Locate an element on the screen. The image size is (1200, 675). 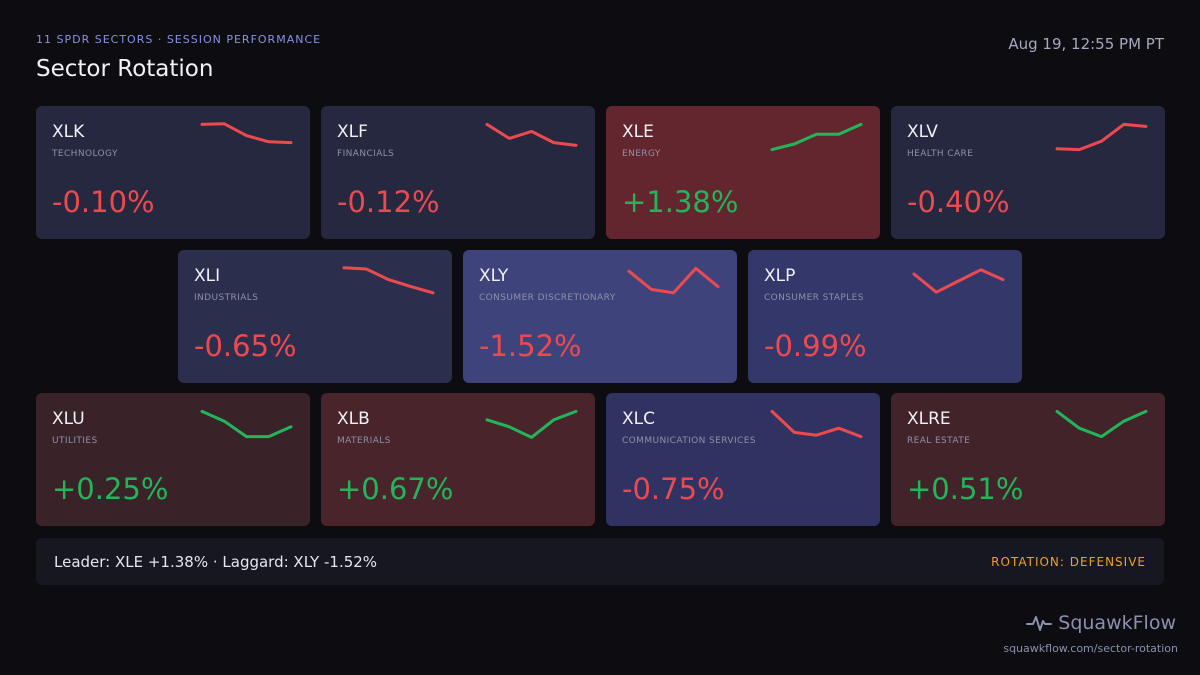
pulse-icon is located at coordinates (1039, 623).